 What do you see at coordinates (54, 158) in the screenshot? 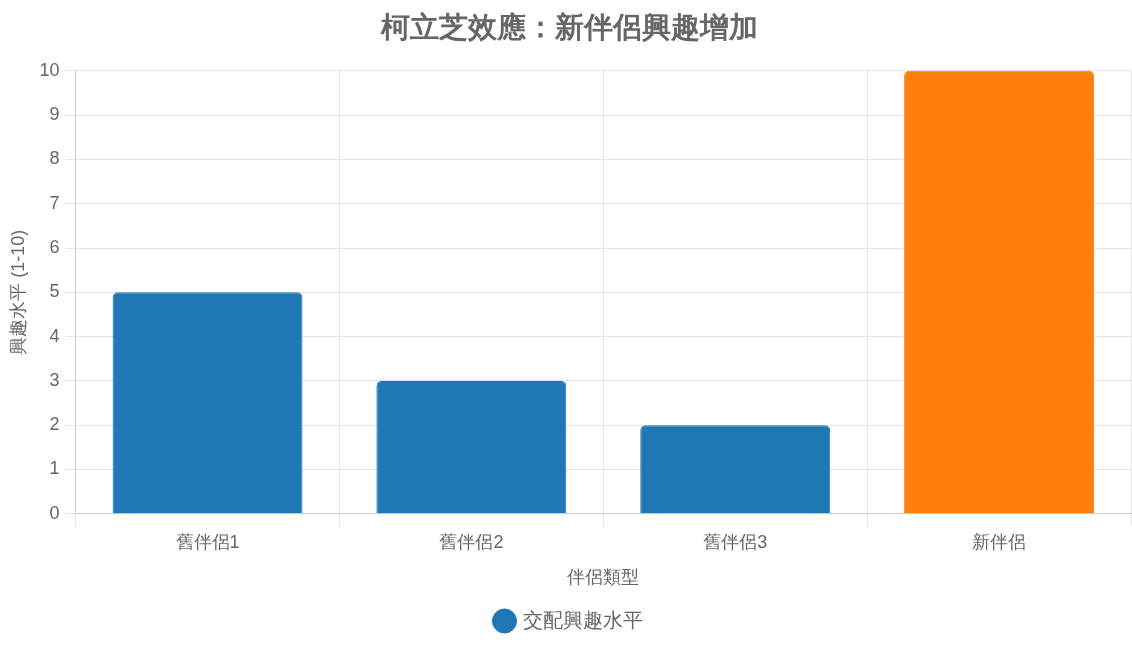
I see `y-tick-label: 8` at bounding box center [54, 158].